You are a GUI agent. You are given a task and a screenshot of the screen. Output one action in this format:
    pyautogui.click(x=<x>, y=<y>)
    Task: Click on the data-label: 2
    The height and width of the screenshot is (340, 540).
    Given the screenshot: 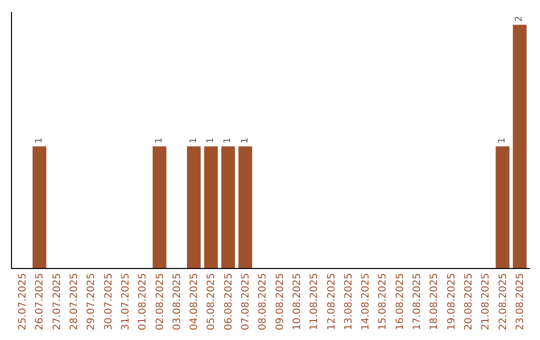 What is the action you would take?
    pyautogui.click(x=519, y=19)
    